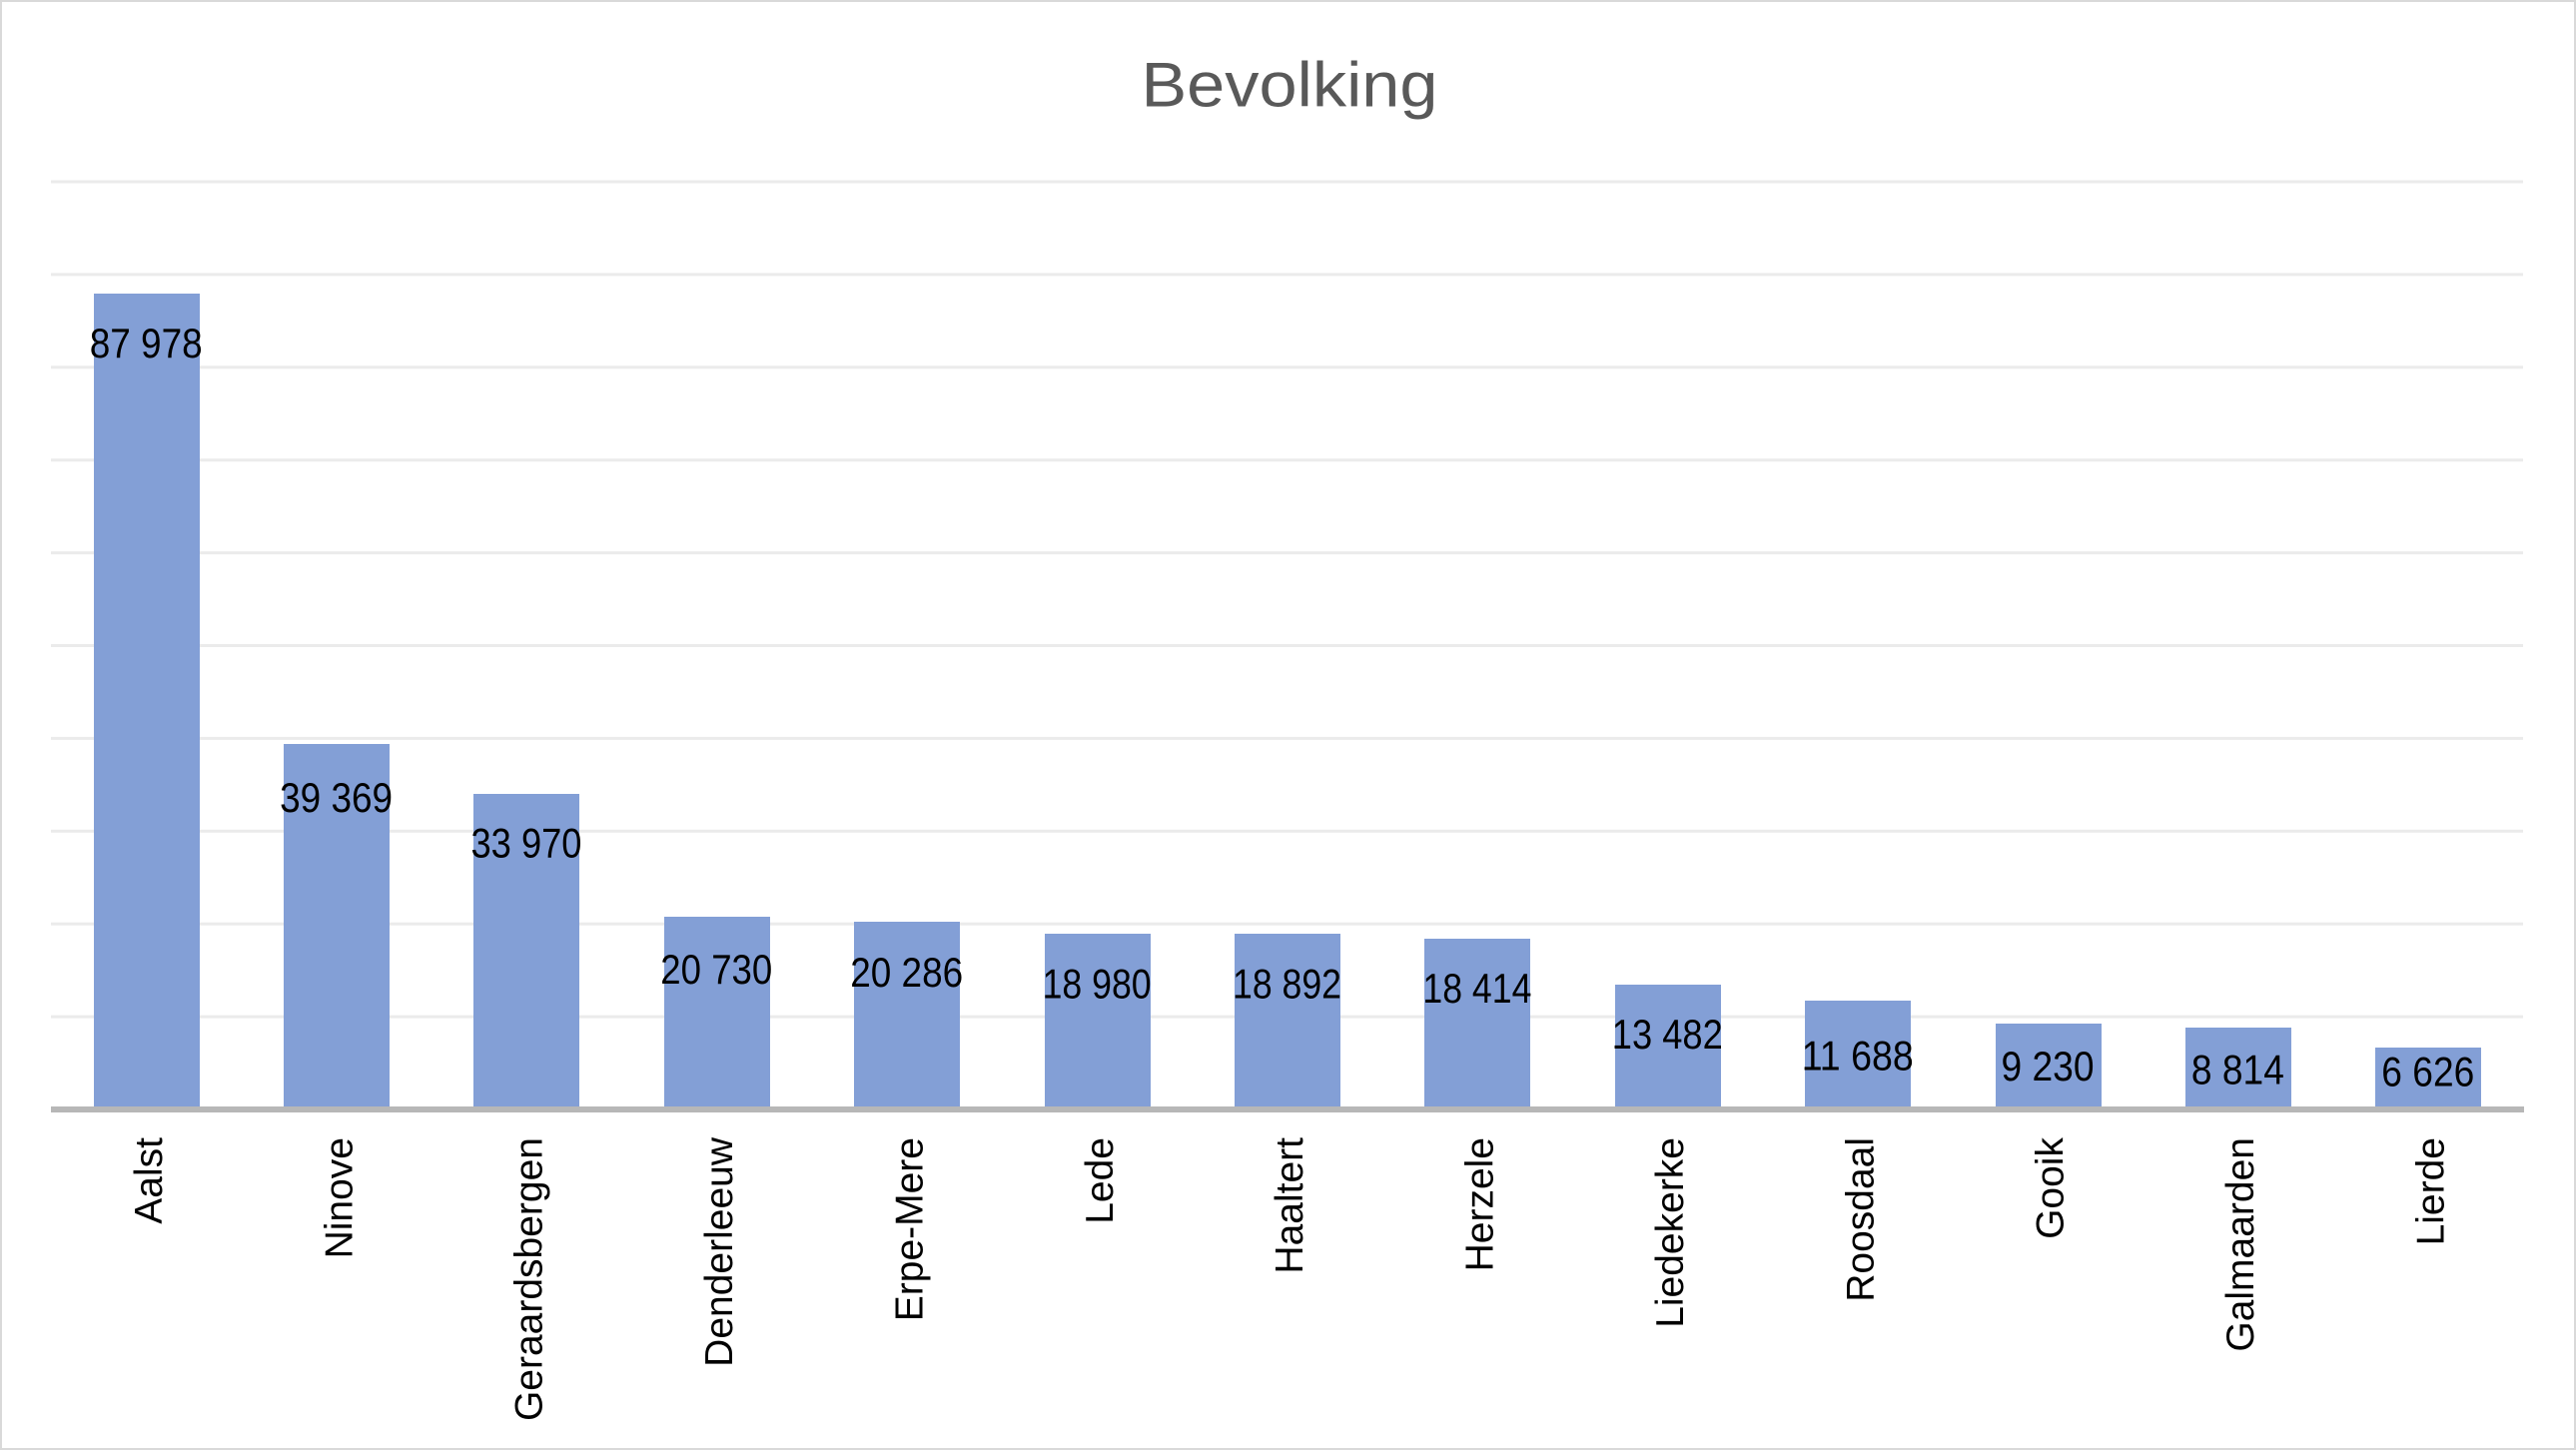  Describe the element at coordinates (1480, 1204) in the screenshot. I see `svg-text: Herzele` at that location.